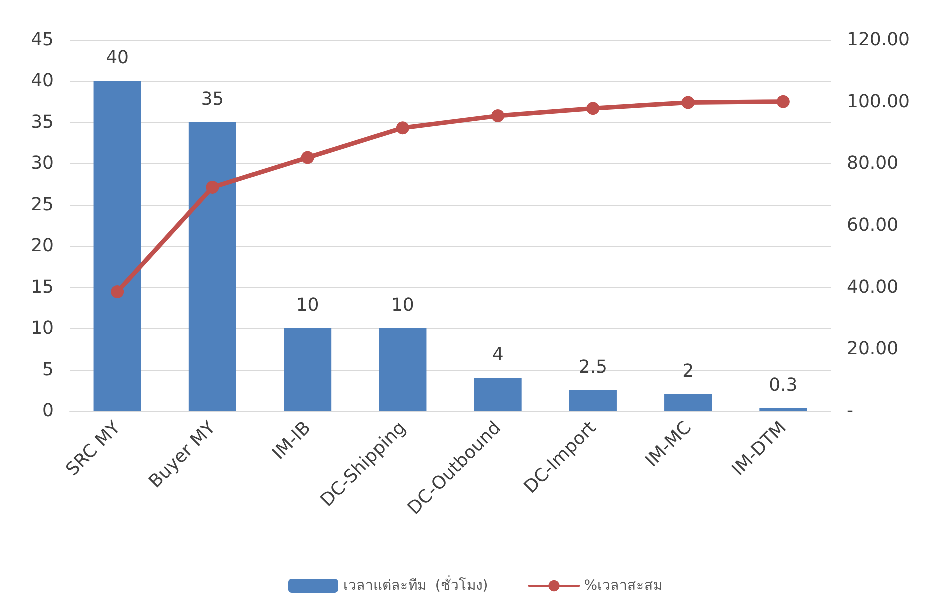 The image size is (951, 616). I want to click on y-tick-label: 5, so click(48, 369).